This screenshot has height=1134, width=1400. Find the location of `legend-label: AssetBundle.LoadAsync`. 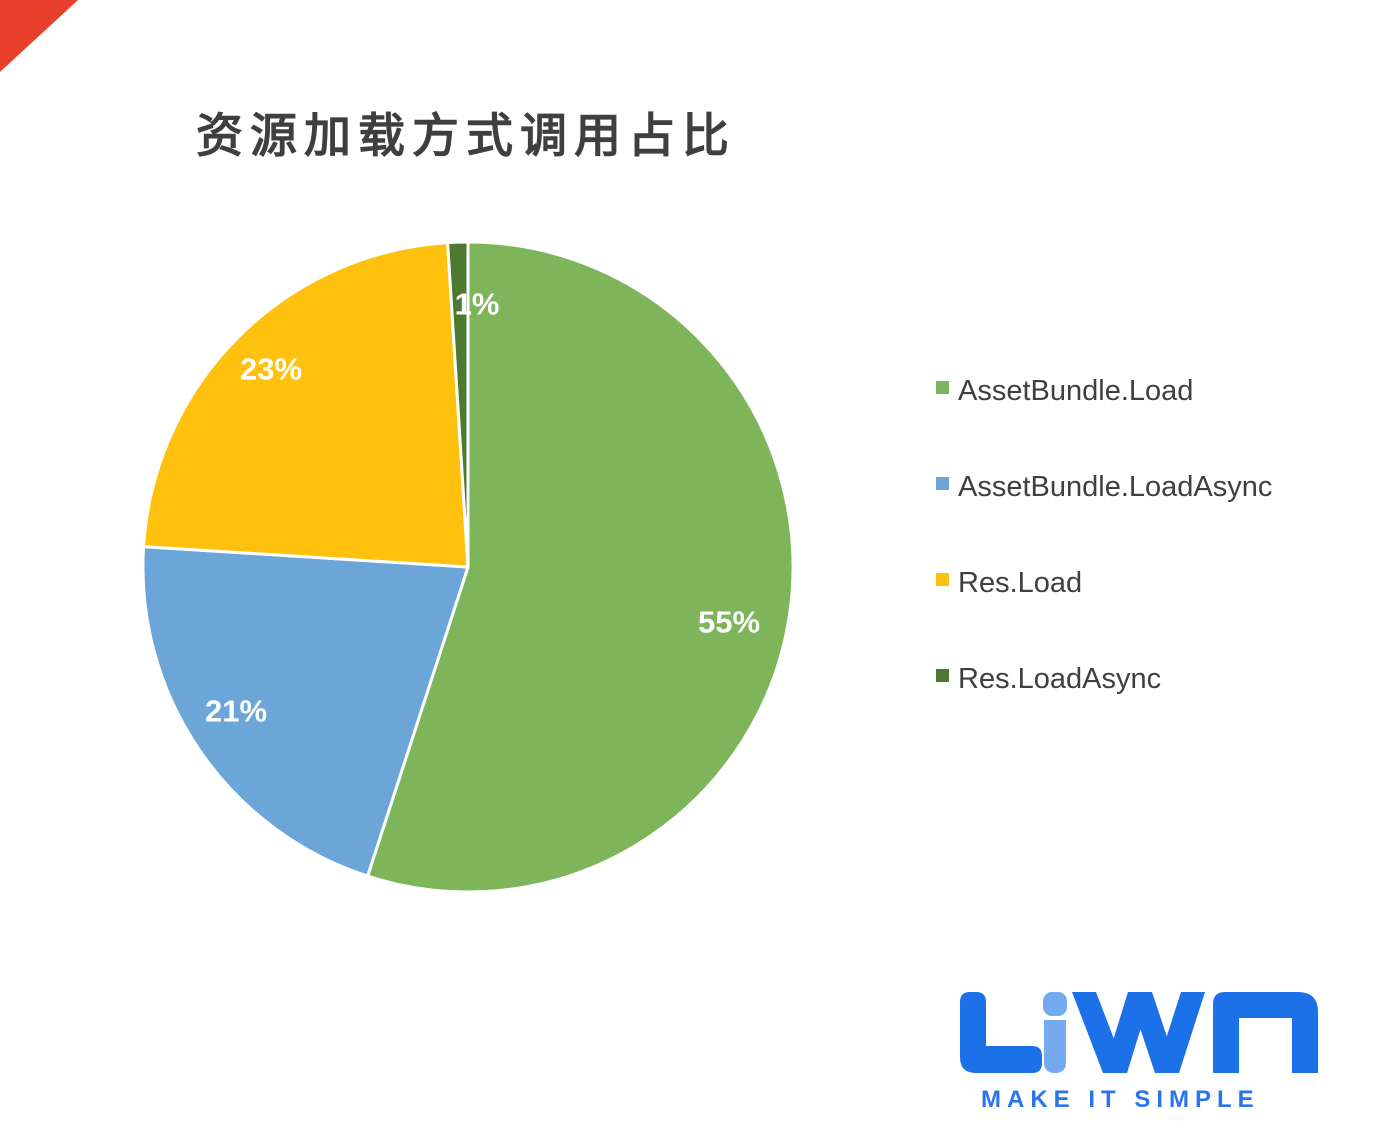

legend-label: AssetBundle.LoadAsync is located at coordinates (1115, 487).